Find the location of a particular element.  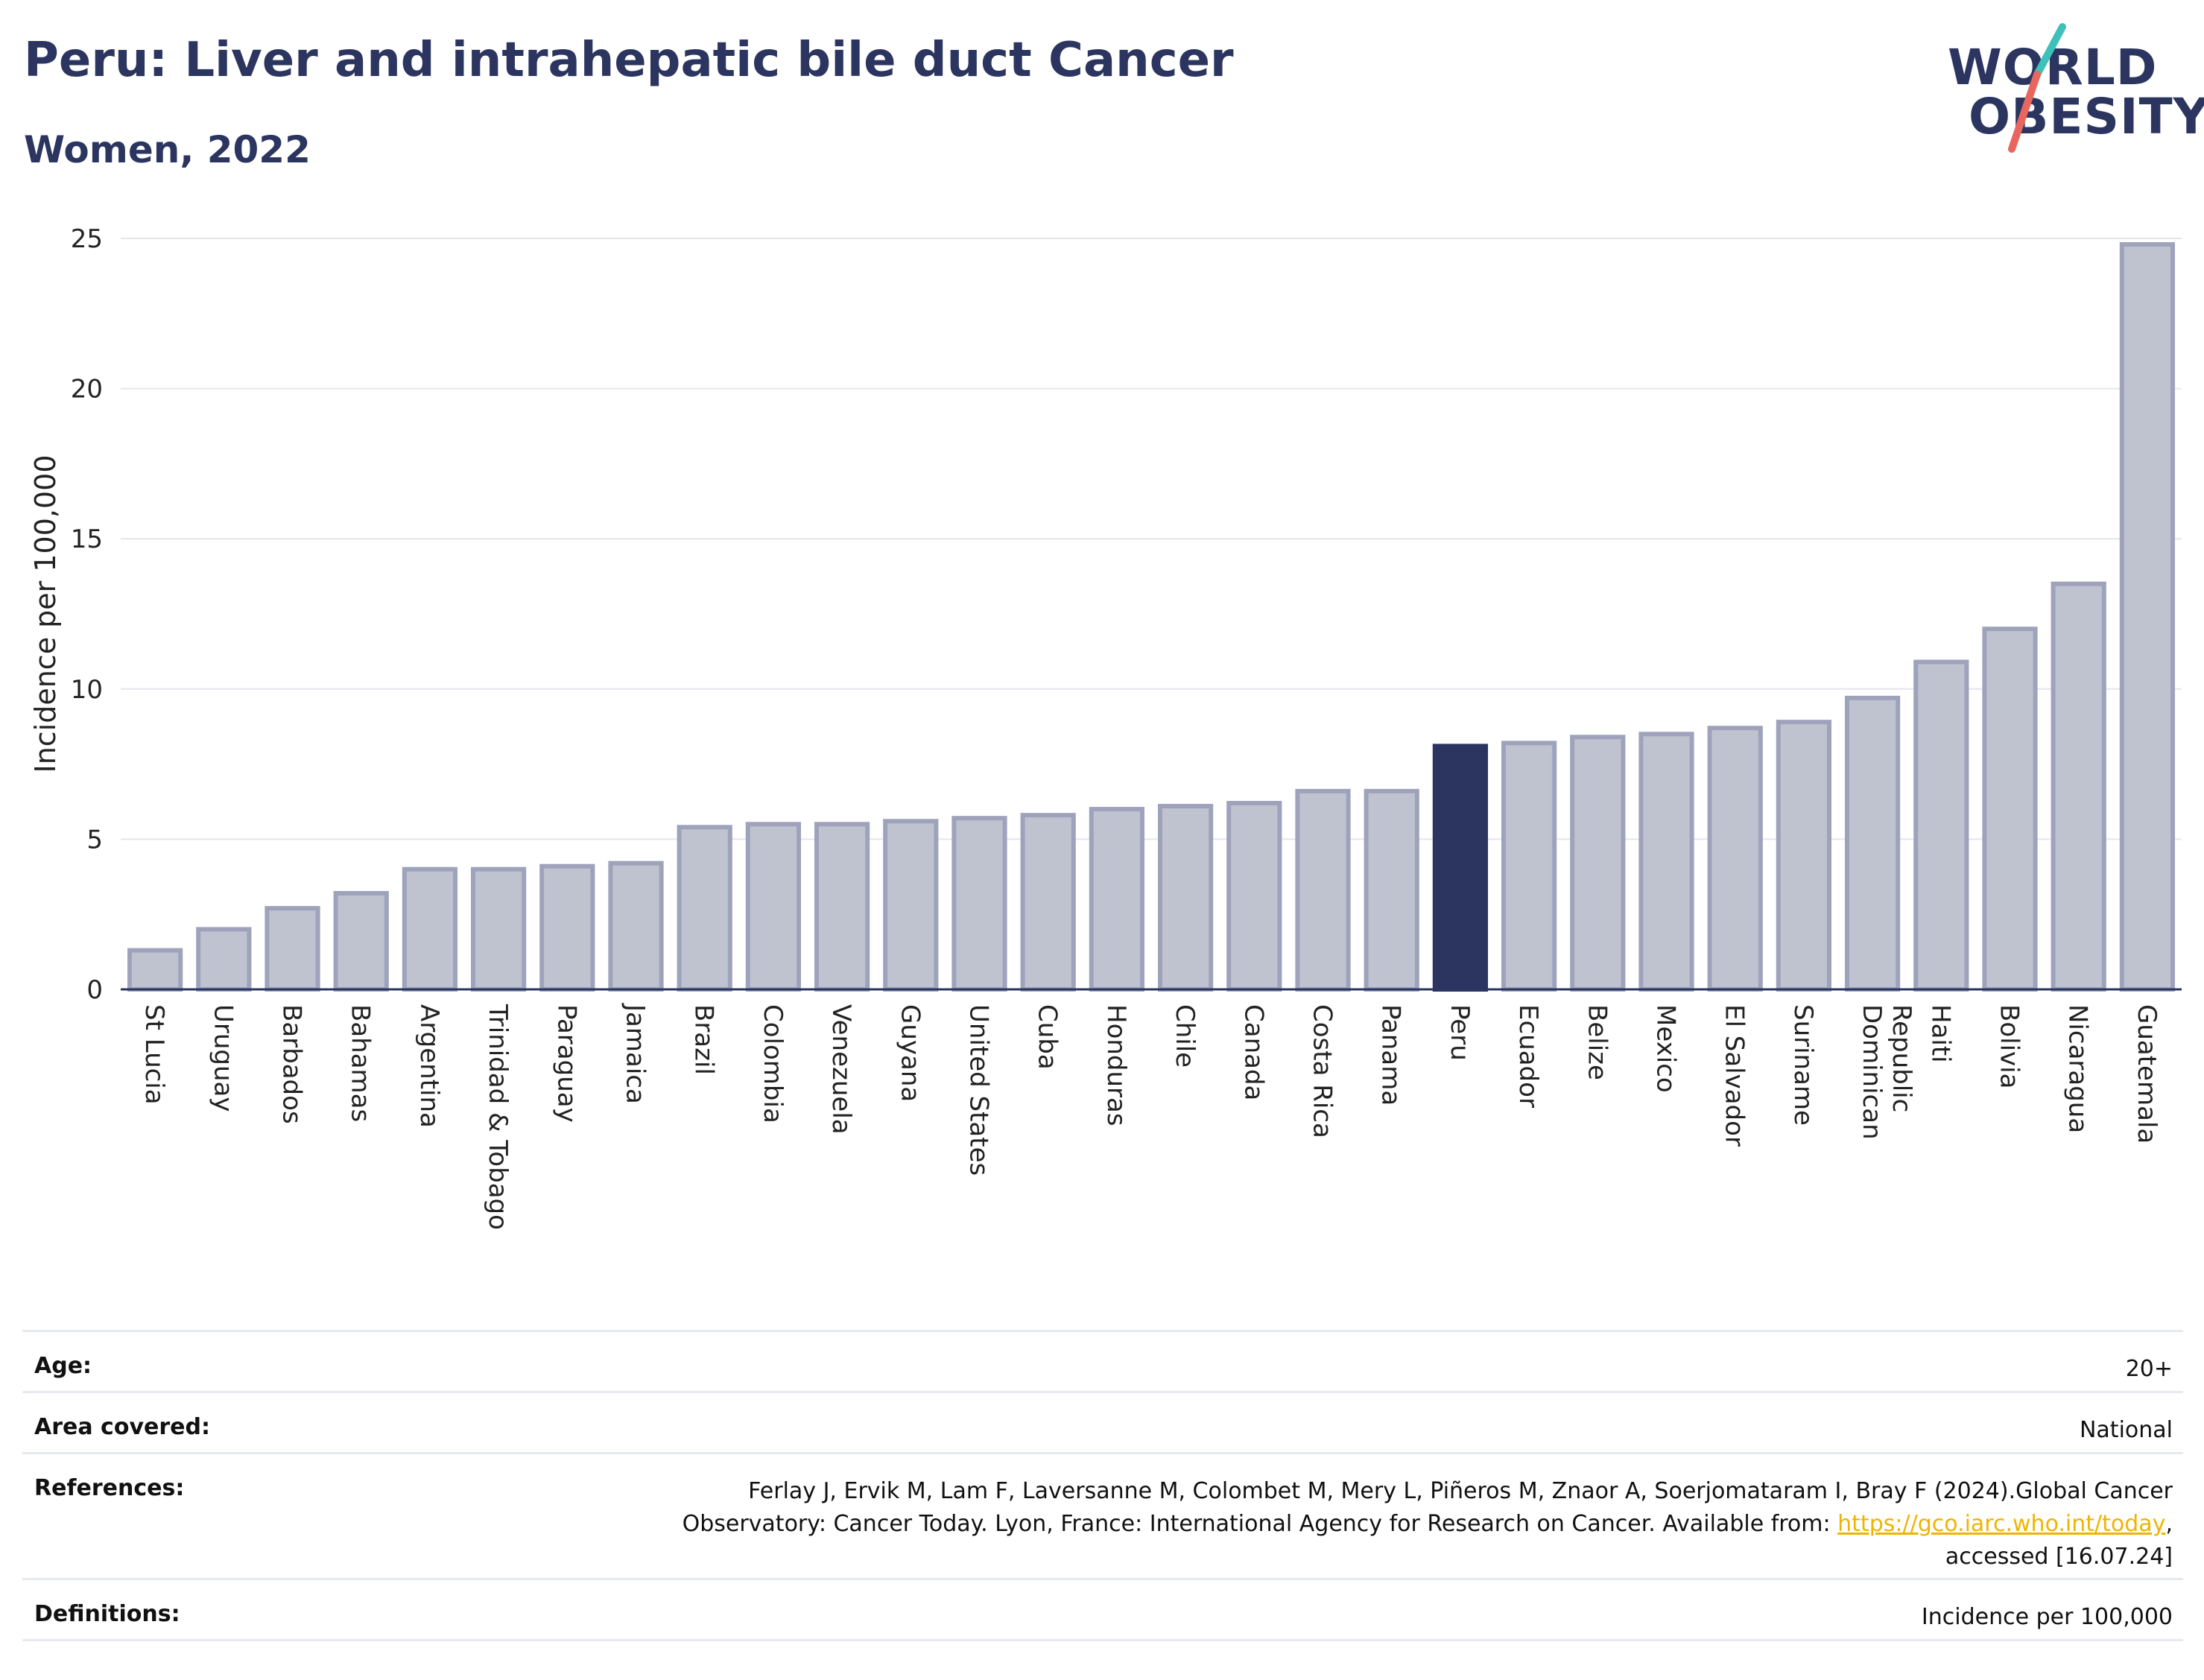

x-tick-label: Honduras is located at coordinates (1116, 1065).